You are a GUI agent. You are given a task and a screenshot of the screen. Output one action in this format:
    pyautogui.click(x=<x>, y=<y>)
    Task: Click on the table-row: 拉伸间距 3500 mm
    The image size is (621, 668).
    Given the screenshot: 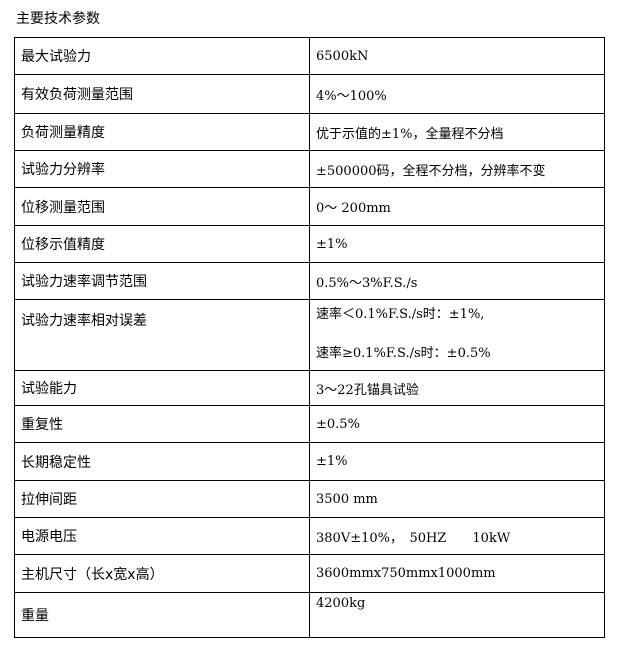 What is the action you would take?
    pyautogui.click(x=309, y=499)
    